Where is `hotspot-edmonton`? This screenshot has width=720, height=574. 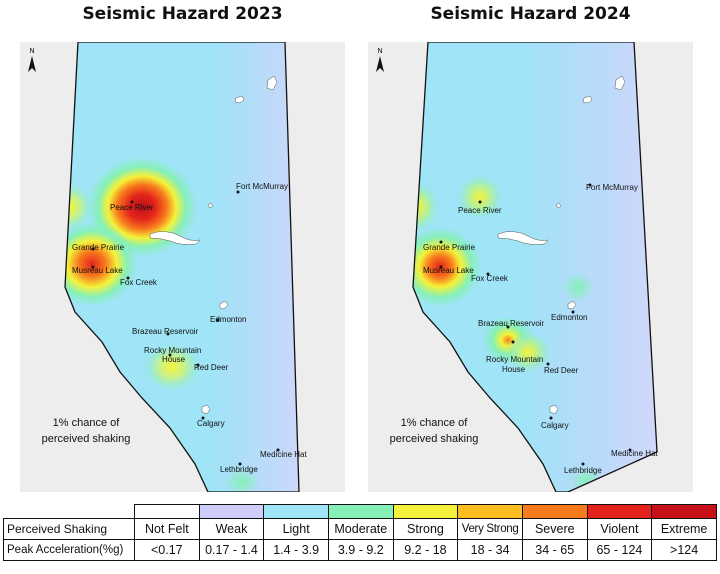
hotspot-edmonton is located at coordinates (578, 287).